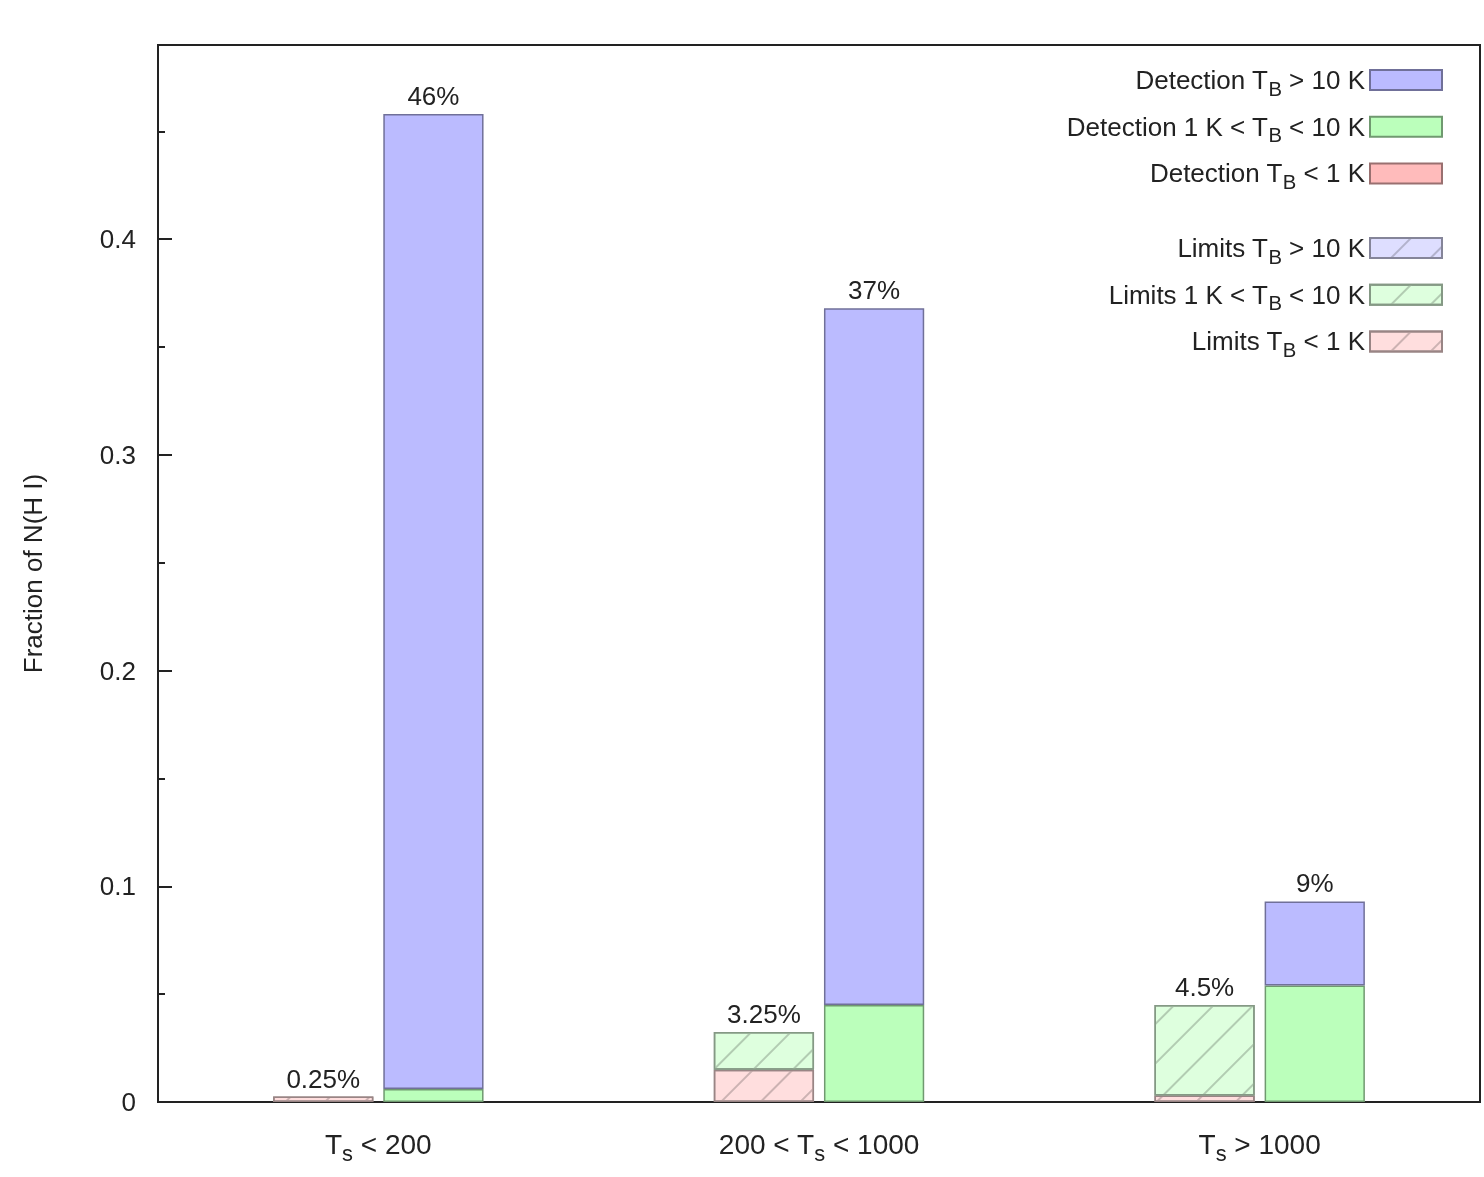 Image resolution: width=1484 pixels, height=1177 pixels. I want to click on total-label: 9%, so click(1314, 883).